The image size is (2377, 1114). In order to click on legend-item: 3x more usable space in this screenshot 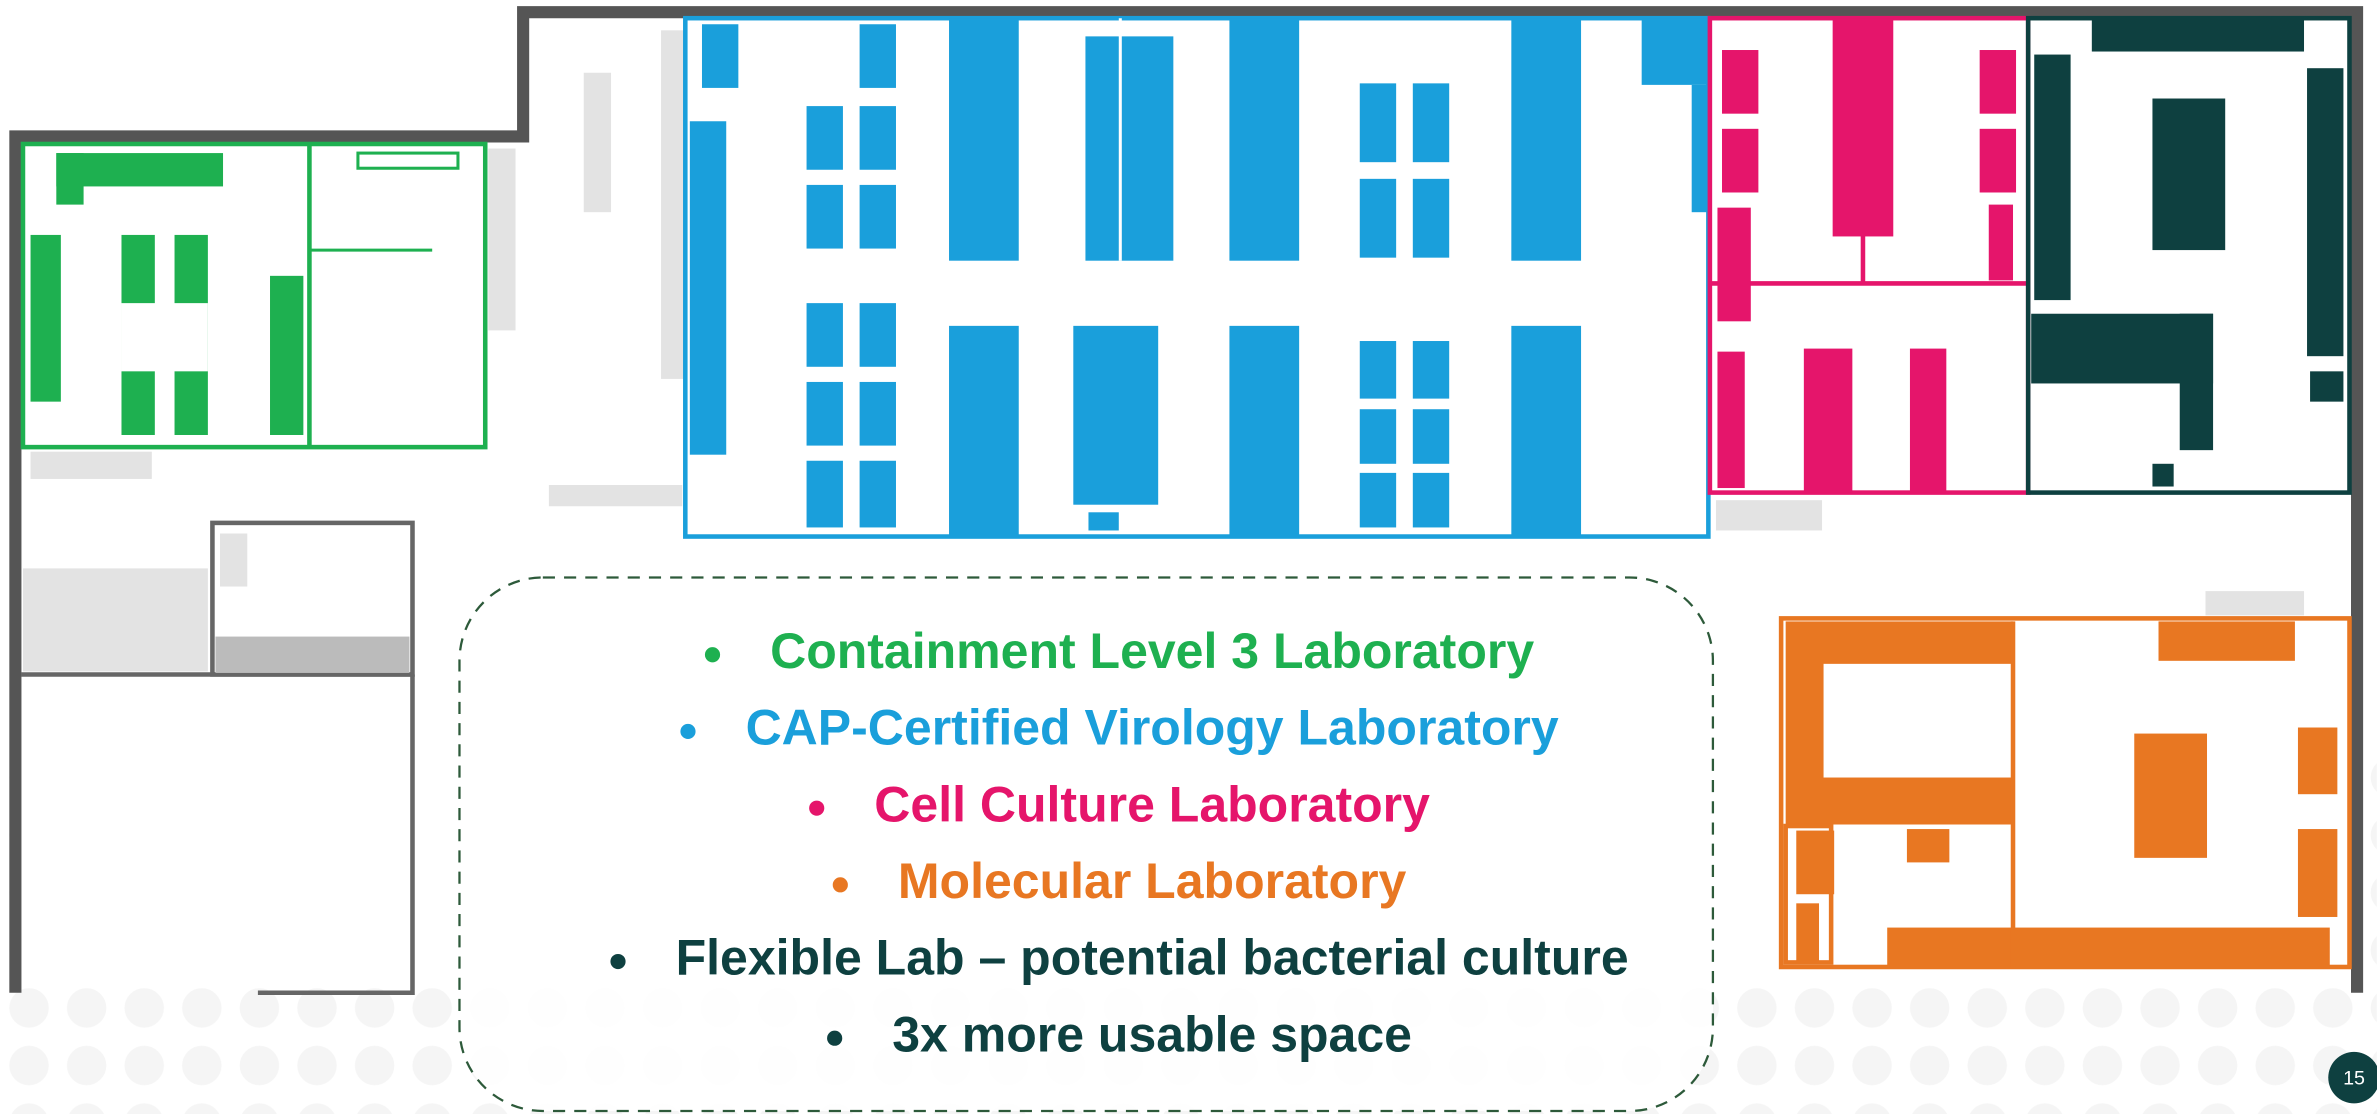, I will do `click(1152, 1034)`.